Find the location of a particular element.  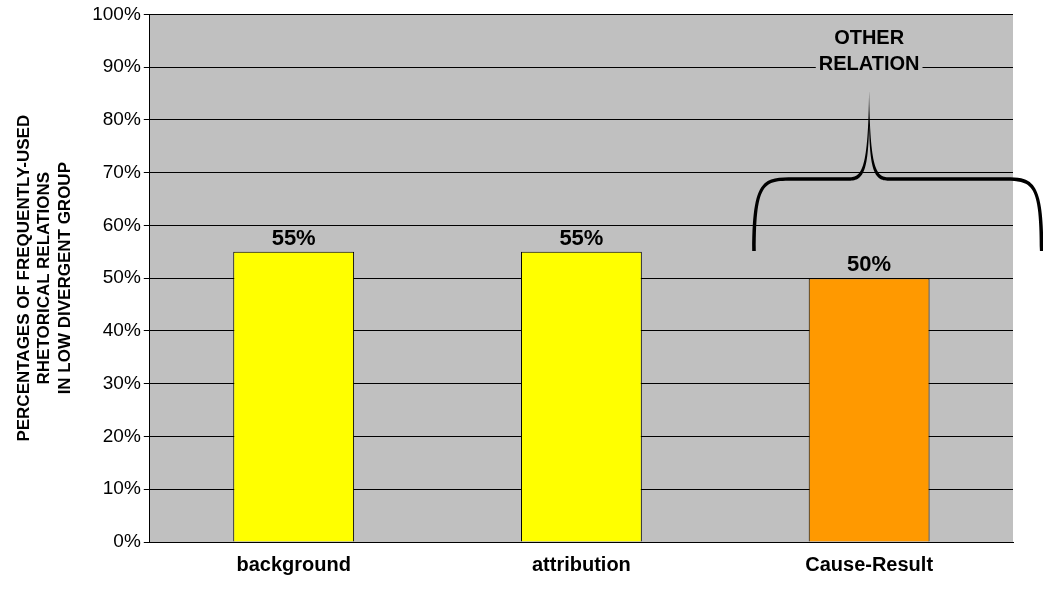

y-tick-label: 20% is located at coordinates (121, 435).